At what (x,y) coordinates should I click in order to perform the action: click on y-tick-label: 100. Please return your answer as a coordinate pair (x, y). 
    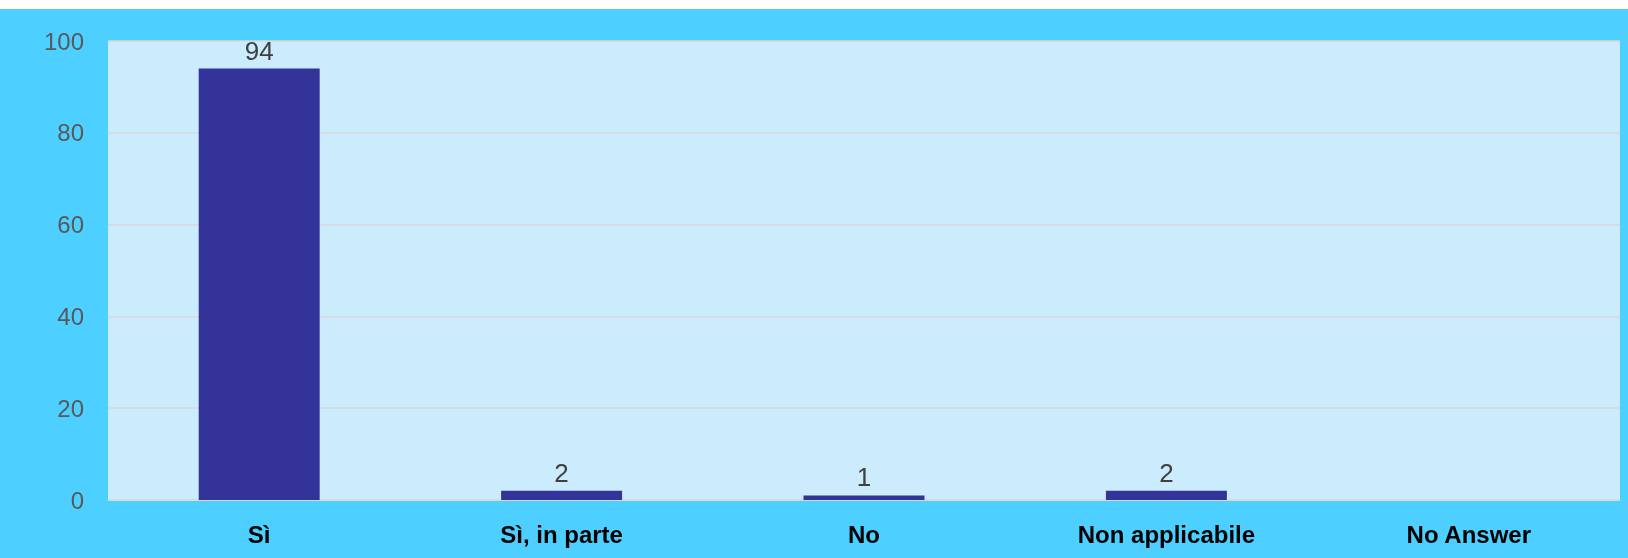
    Looking at the image, I should click on (63, 41).